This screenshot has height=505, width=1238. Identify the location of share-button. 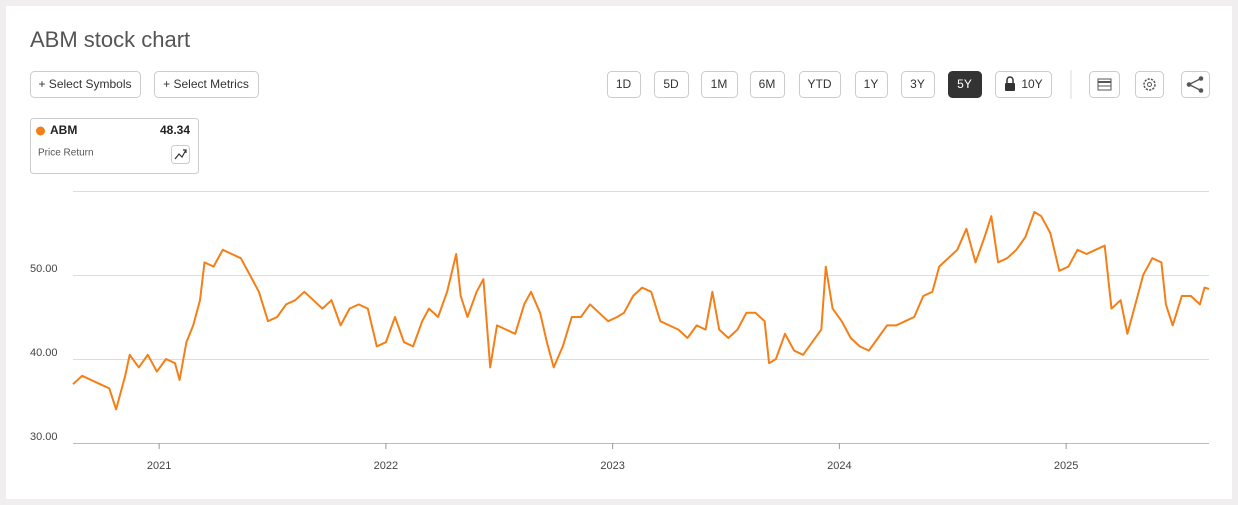
(1195, 84).